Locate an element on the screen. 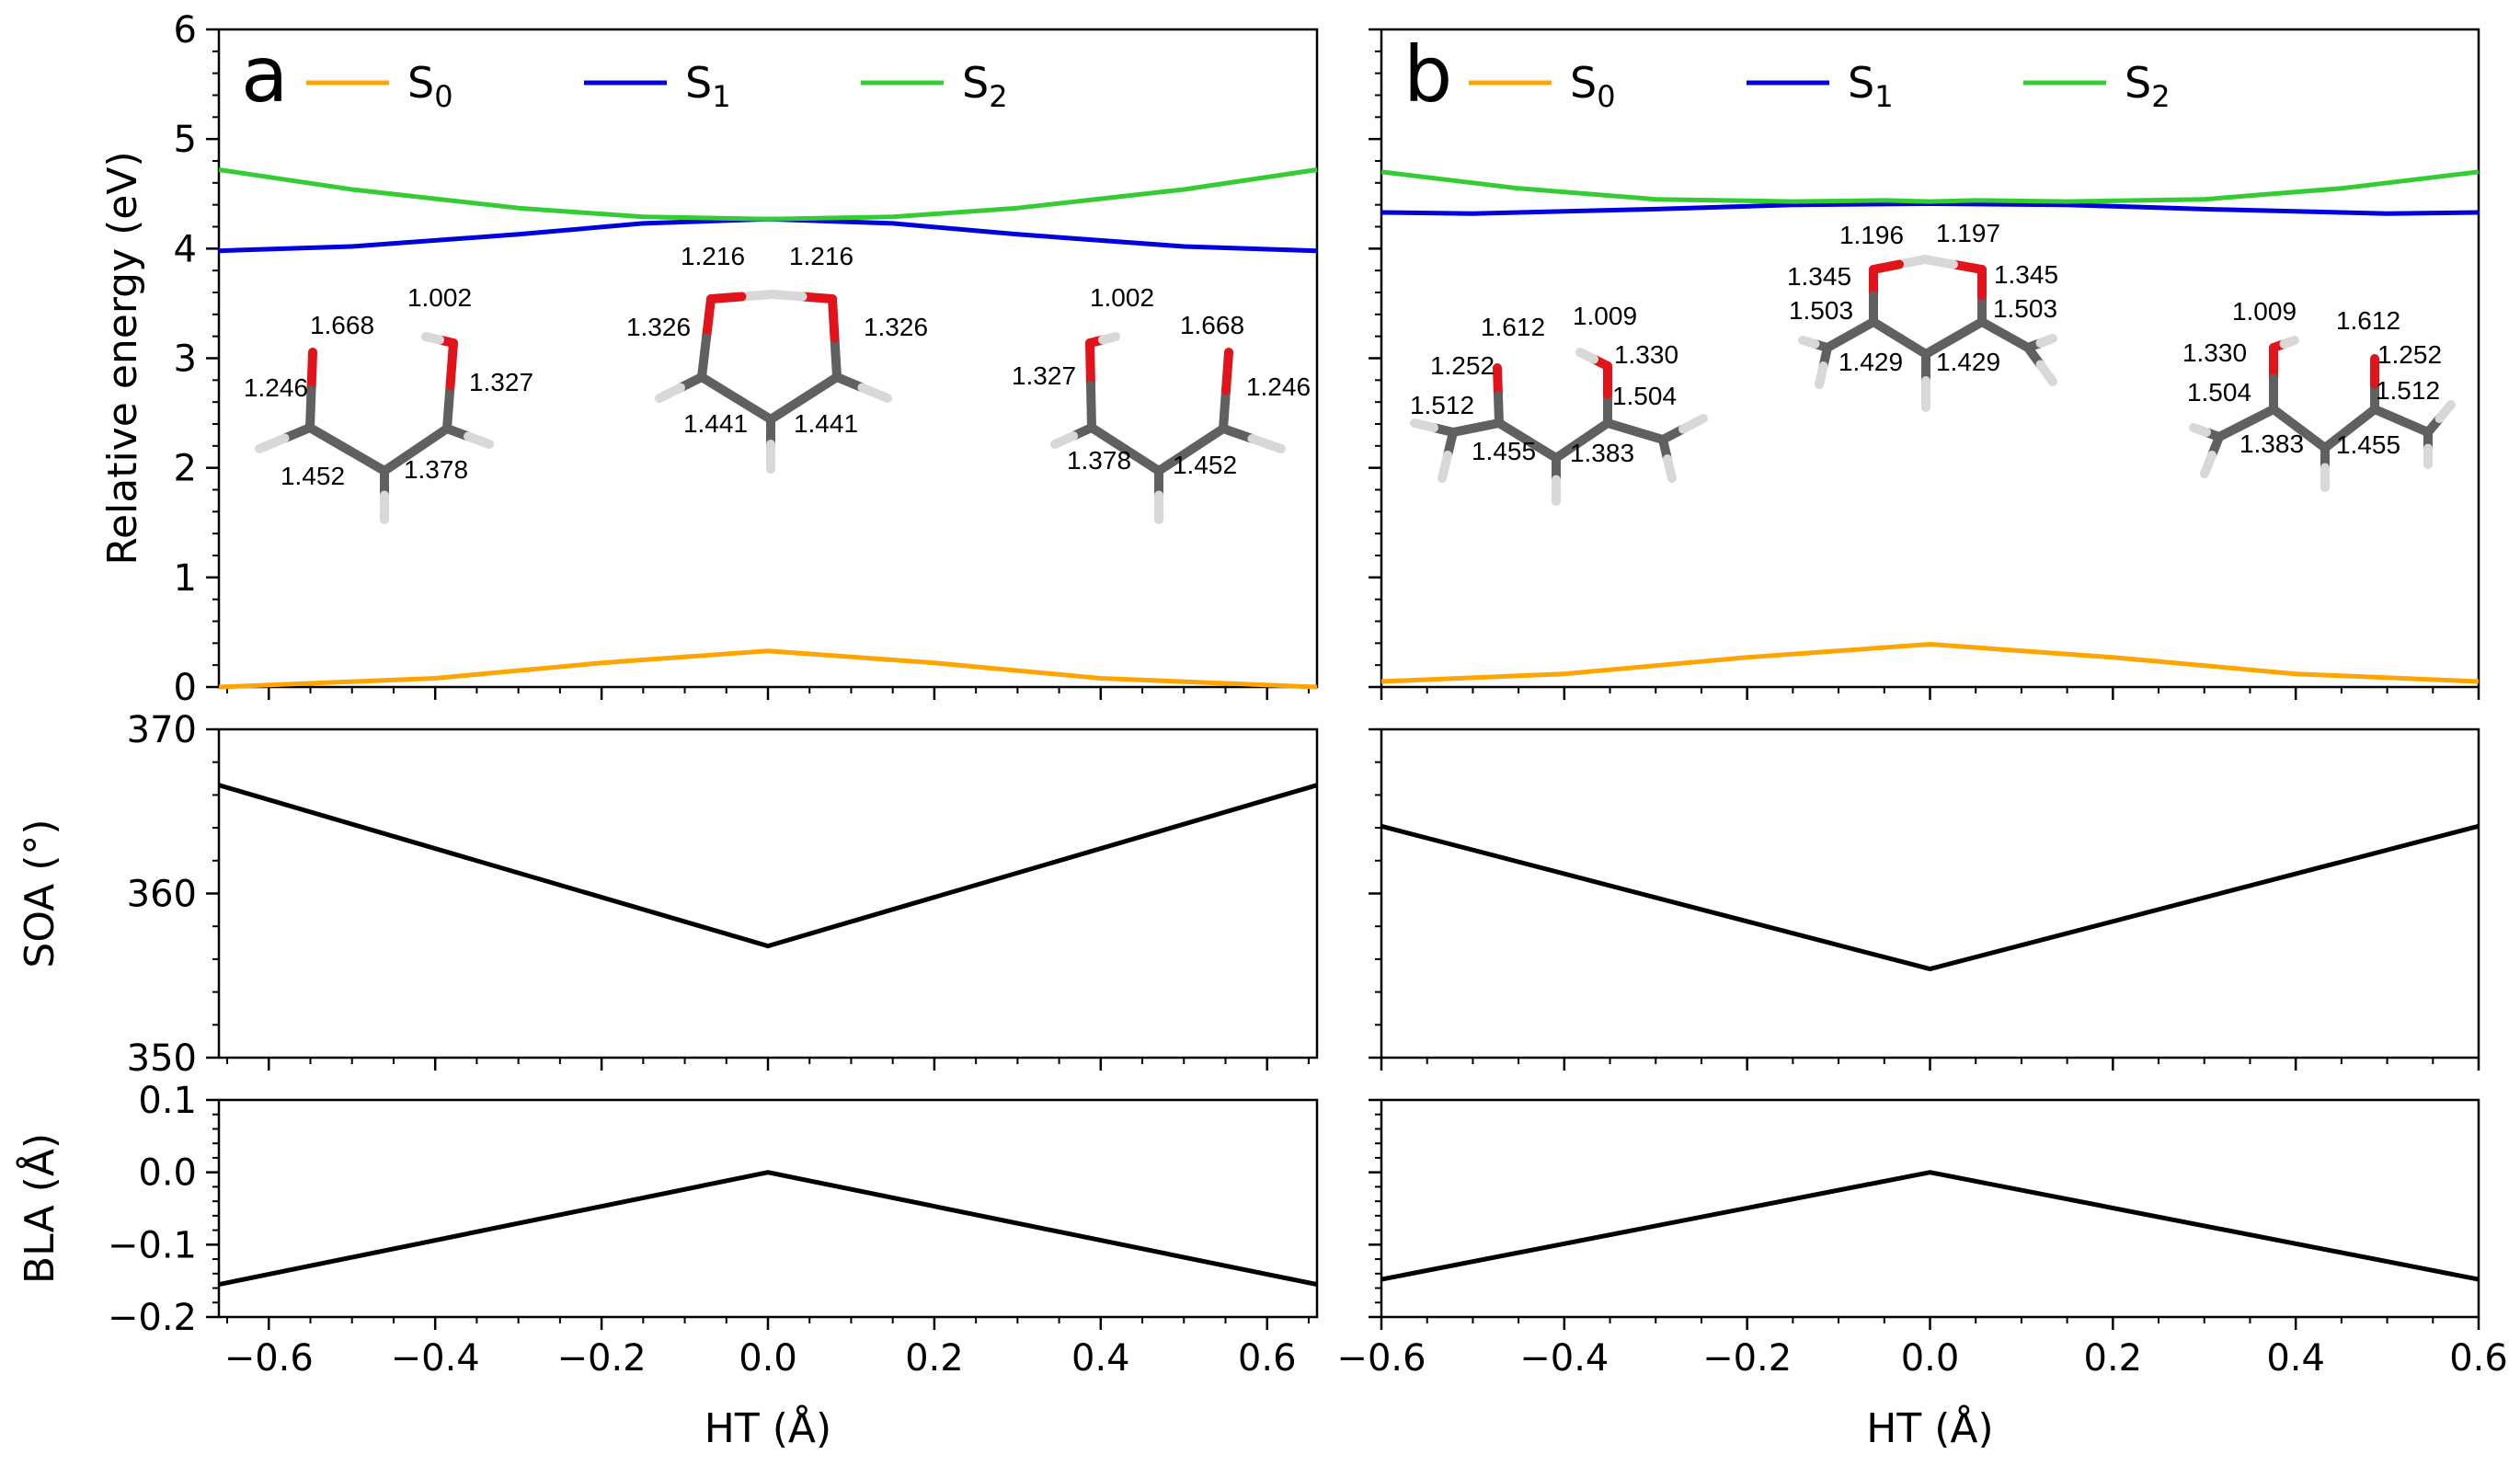 The image size is (2520, 1466). y-tick-label: 4 is located at coordinates (185, 249).